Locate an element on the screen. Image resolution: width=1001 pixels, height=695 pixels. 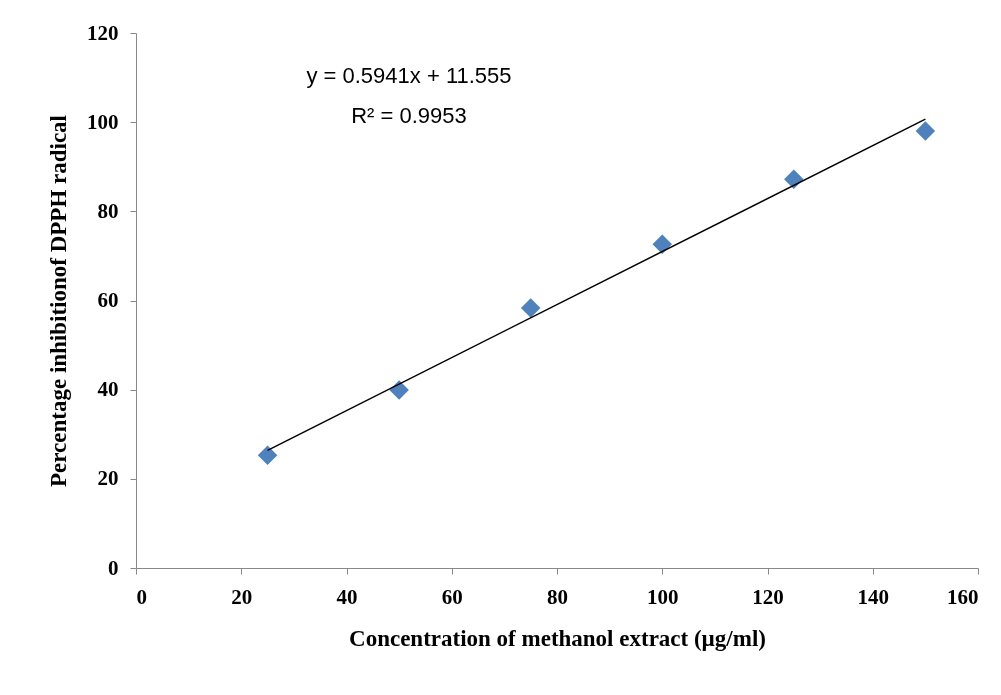
x-tick-label: 60 is located at coordinates (452, 596).